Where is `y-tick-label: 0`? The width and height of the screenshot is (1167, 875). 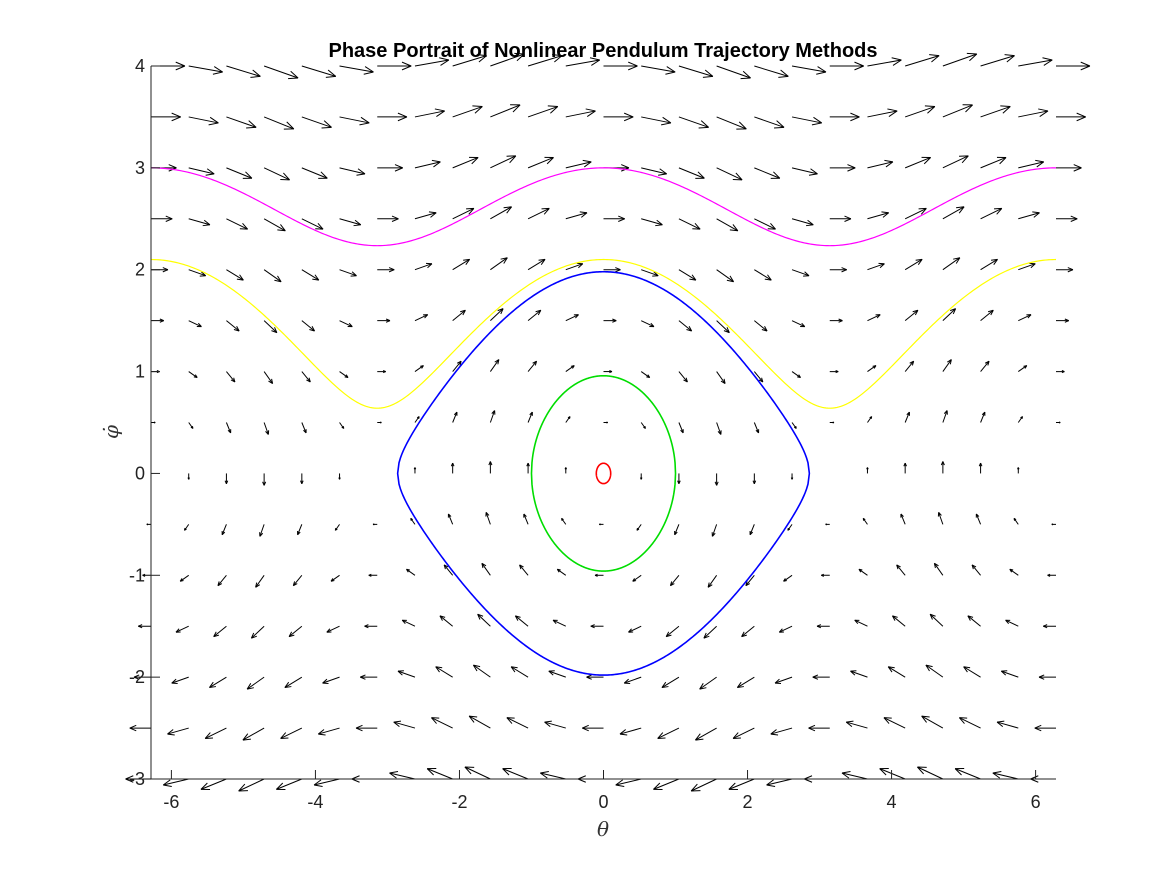
y-tick-label: 0 is located at coordinates (140, 473).